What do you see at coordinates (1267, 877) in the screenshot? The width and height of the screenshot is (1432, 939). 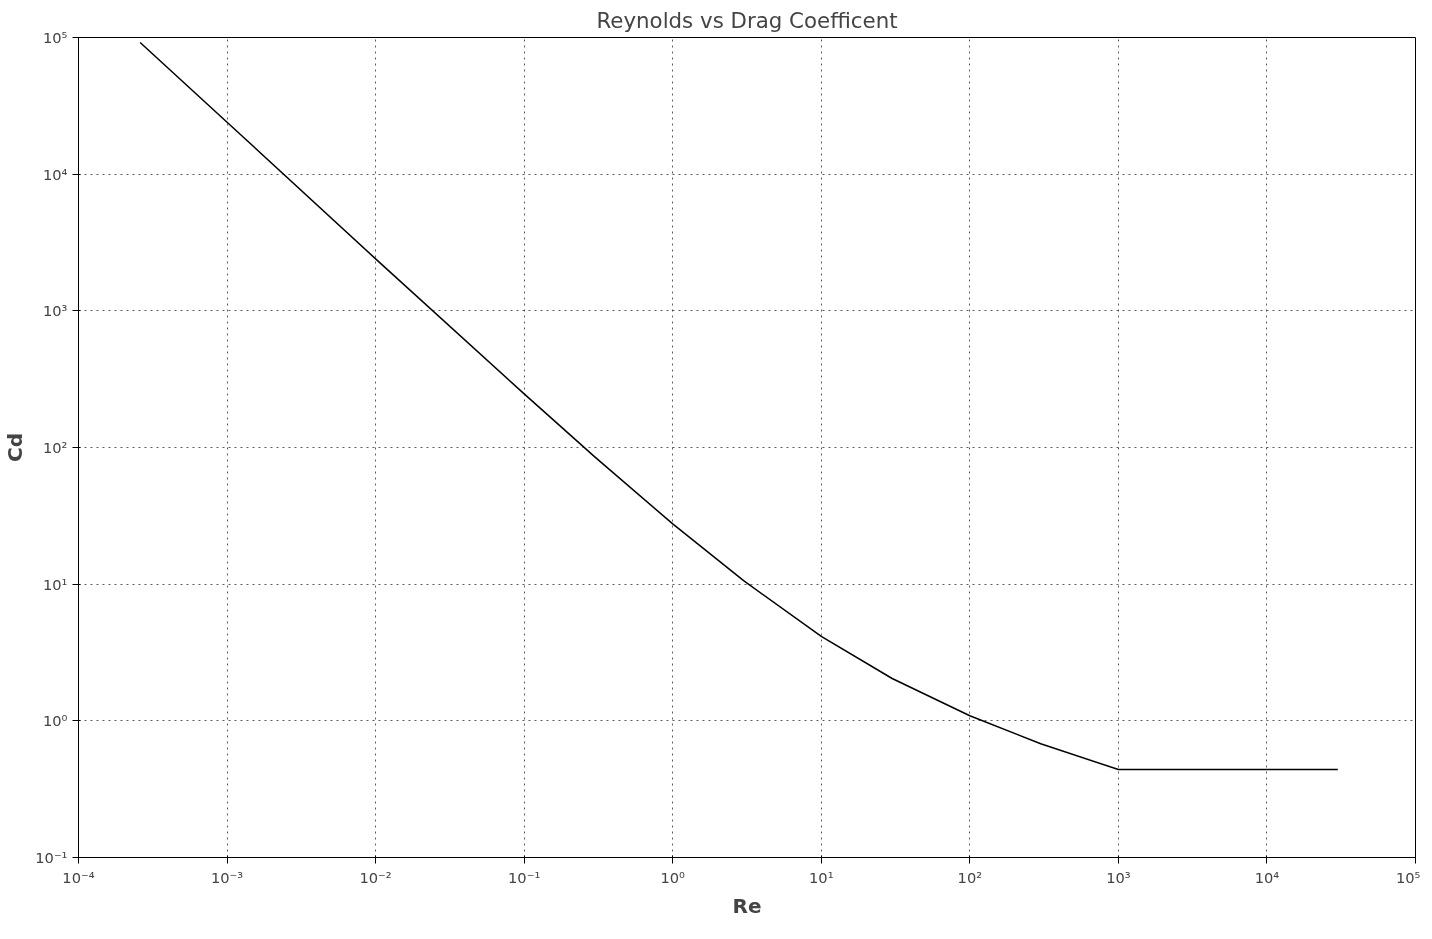 I see `x-tick-label: 10⁴` at bounding box center [1267, 877].